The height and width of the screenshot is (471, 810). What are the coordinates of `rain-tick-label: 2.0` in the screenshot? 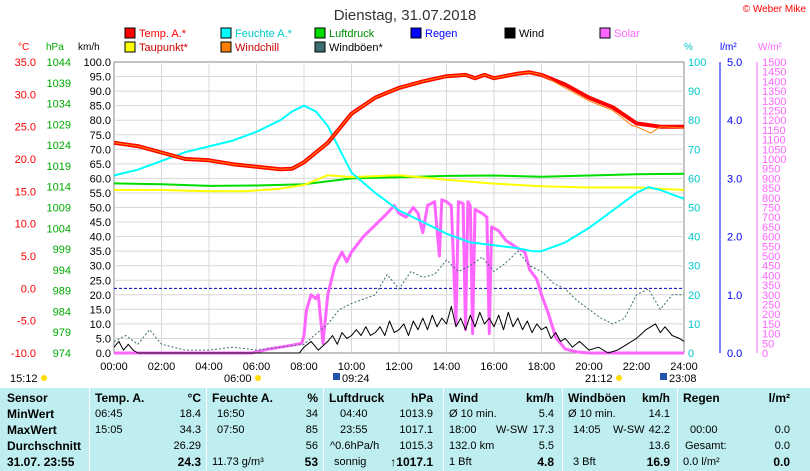 It's located at (734, 238).